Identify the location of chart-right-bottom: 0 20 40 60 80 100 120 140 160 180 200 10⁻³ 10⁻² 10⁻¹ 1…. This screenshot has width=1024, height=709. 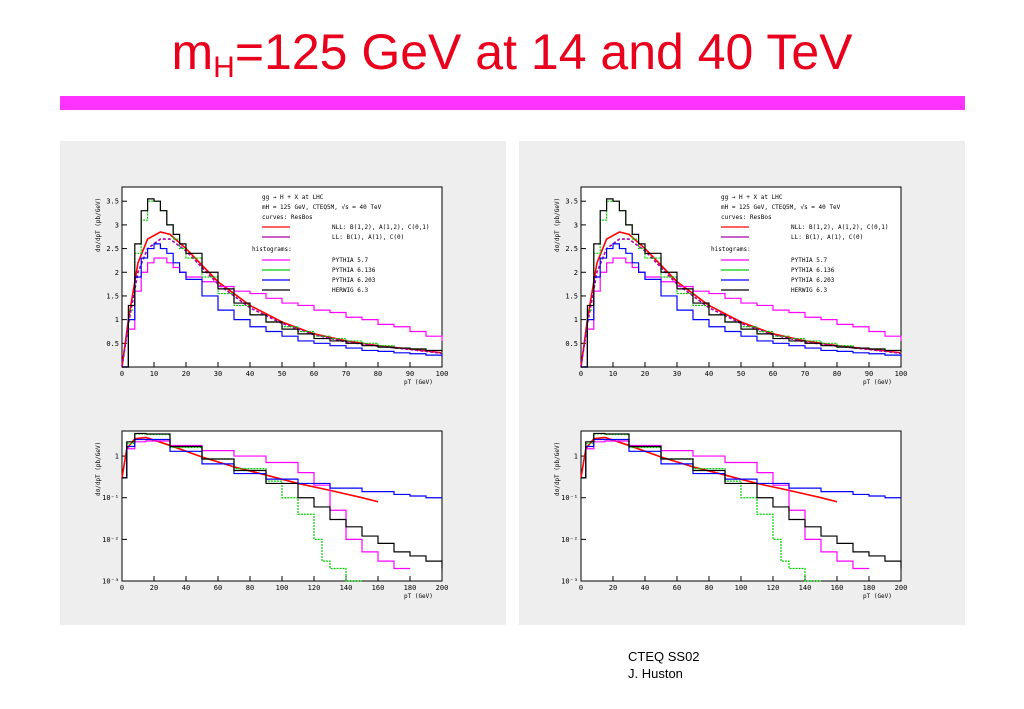
(731, 515).